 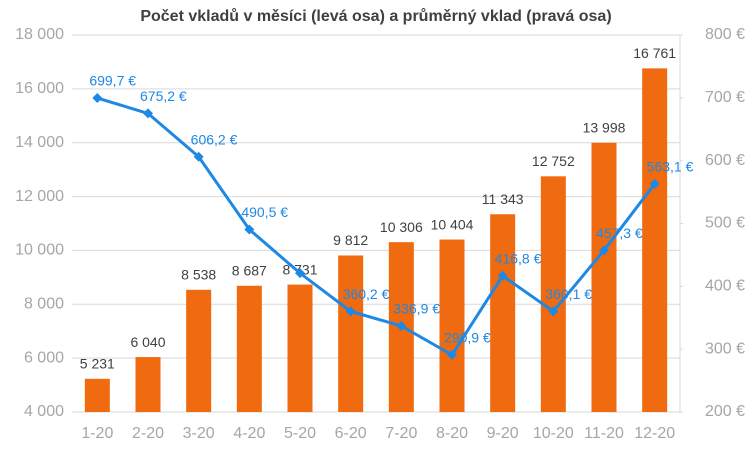 I want to click on y-tick-label: 6 000, so click(x=44, y=357).